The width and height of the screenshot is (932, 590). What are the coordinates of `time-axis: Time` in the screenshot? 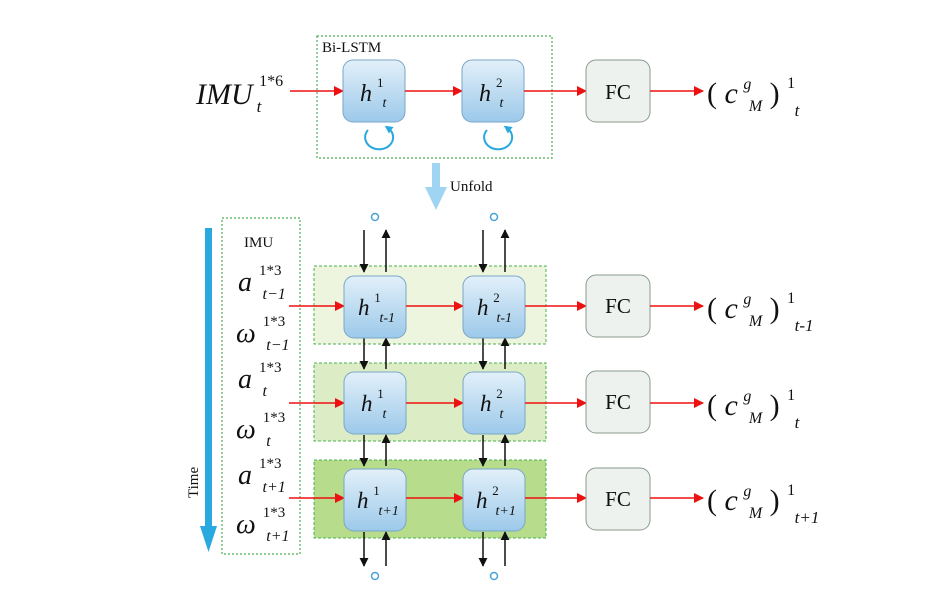 It's located at (201, 390).